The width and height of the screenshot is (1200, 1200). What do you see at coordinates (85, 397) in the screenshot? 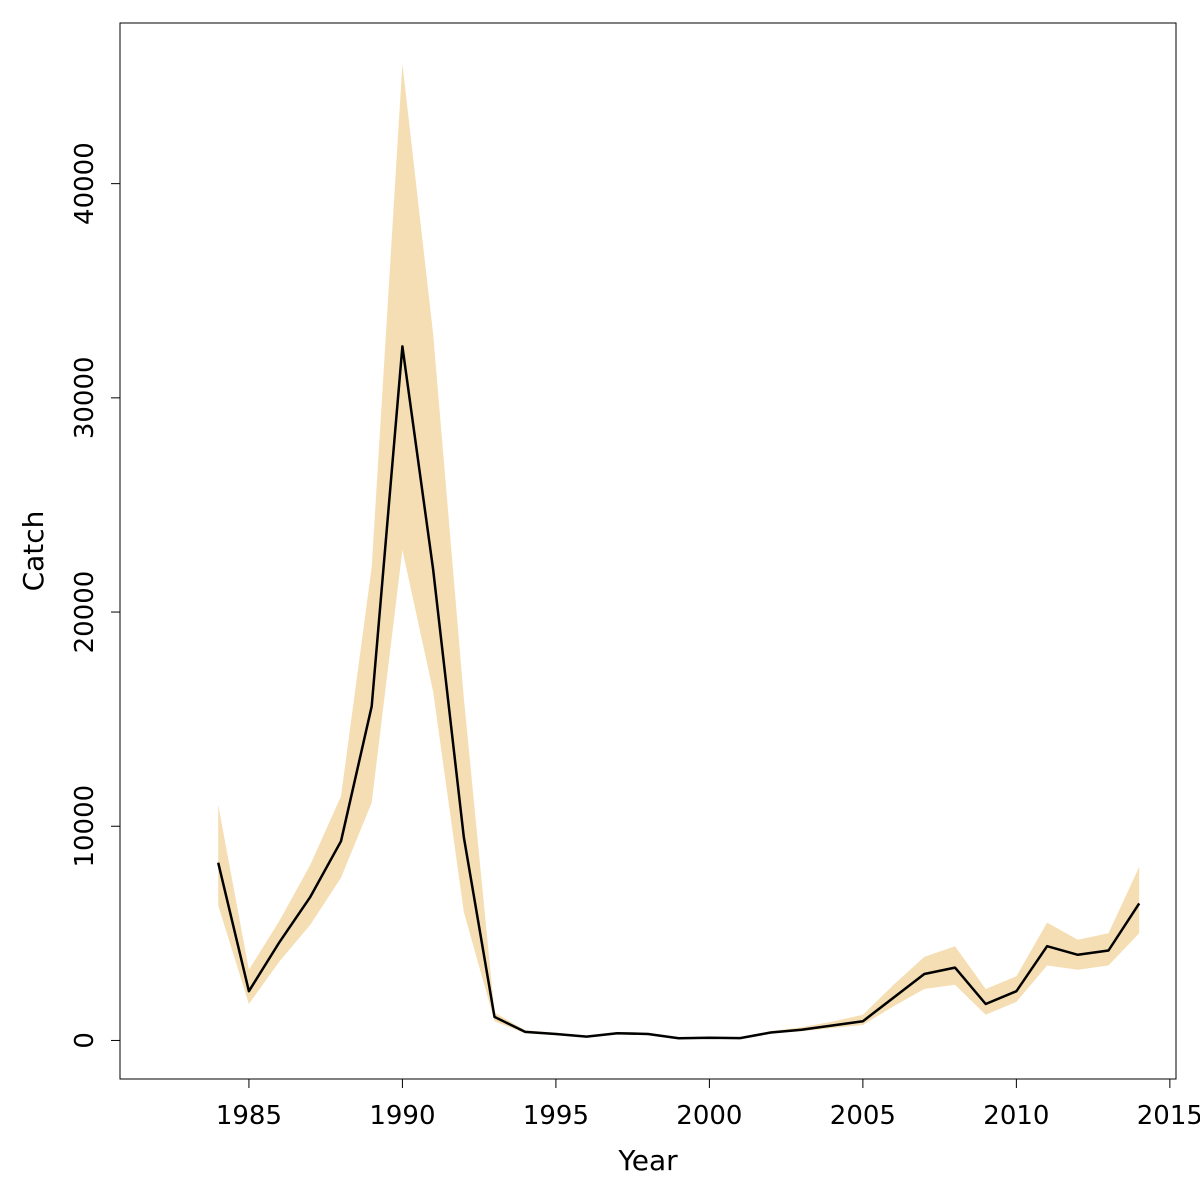
I see `y-tick-label: 30000` at bounding box center [85, 397].